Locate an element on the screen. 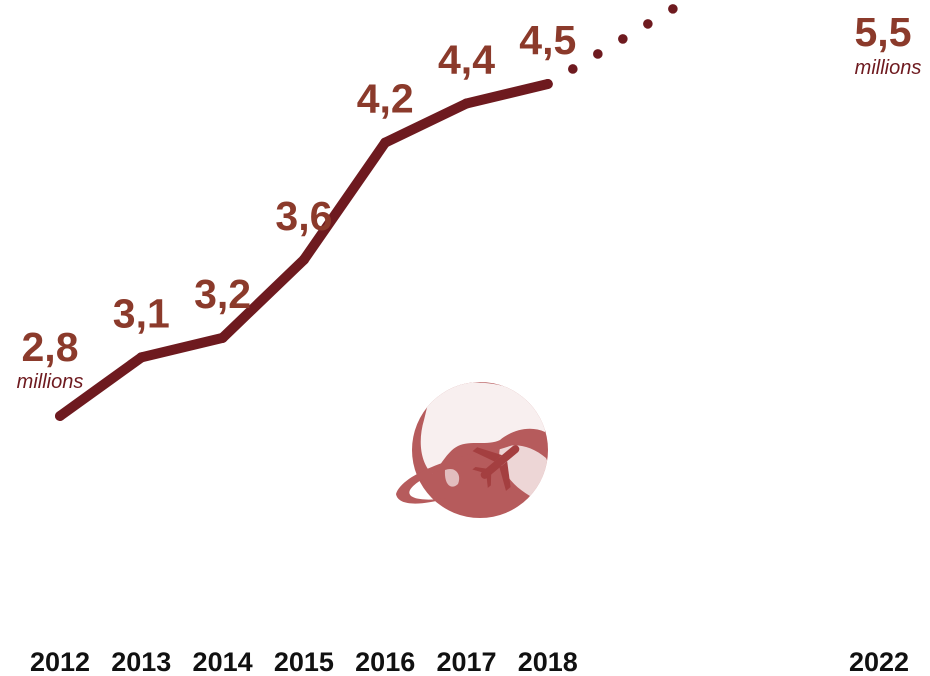  line-segment-2016-2017 is located at coordinates (426, 123).